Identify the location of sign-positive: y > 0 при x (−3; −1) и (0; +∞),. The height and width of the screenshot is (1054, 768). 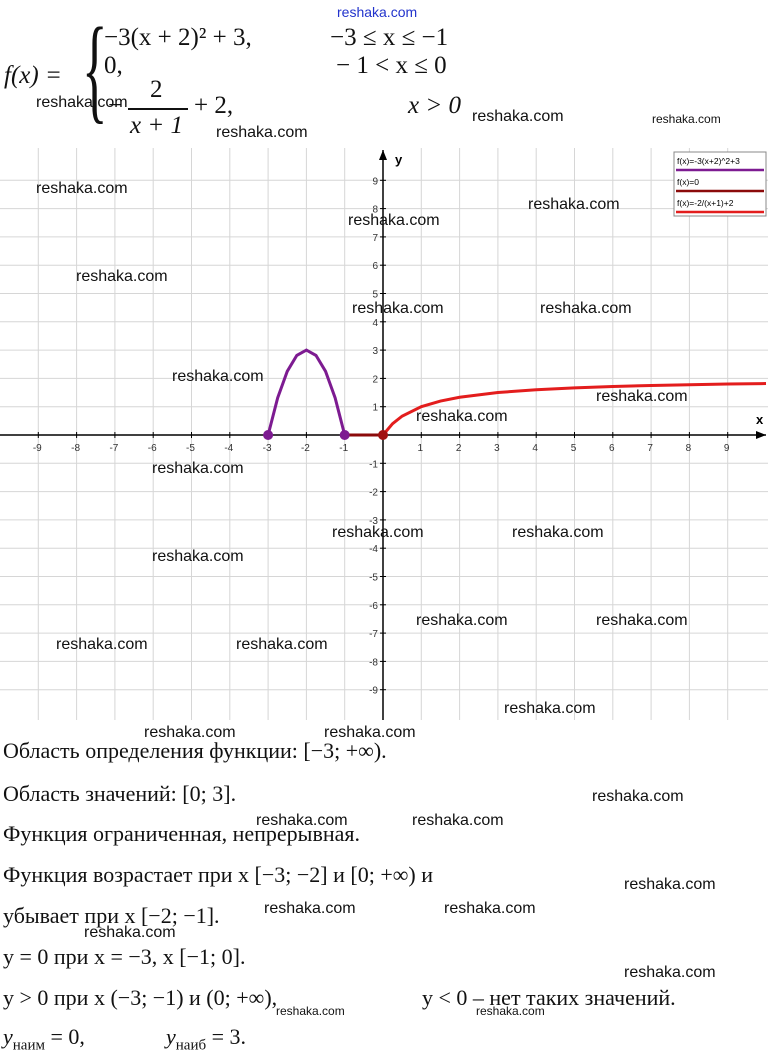
(140, 997).